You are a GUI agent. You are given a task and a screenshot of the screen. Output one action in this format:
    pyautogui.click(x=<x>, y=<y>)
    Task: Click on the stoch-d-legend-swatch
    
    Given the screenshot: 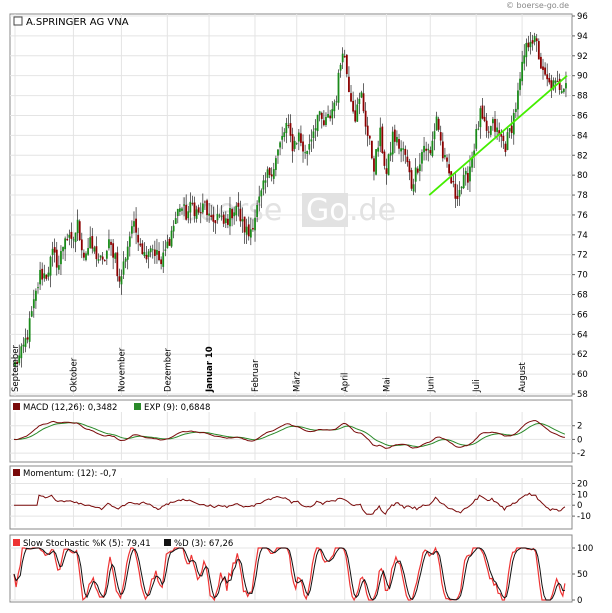 What is the action you would take?
    pyautogui.click(x=167, y=542)
    